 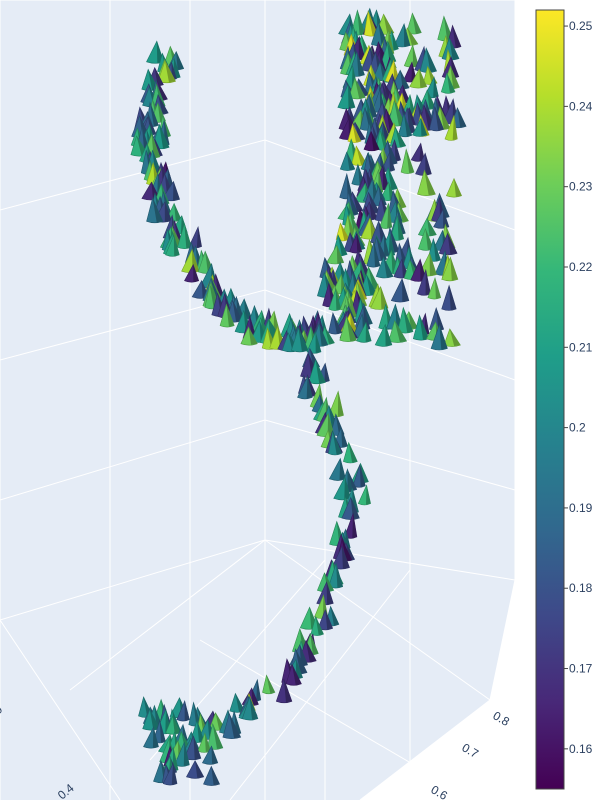 What do you see at coordinates (581, 26) in the screenshot?
I see `colorbar-tick-label: 0.25` at bounding box center [581, 26].